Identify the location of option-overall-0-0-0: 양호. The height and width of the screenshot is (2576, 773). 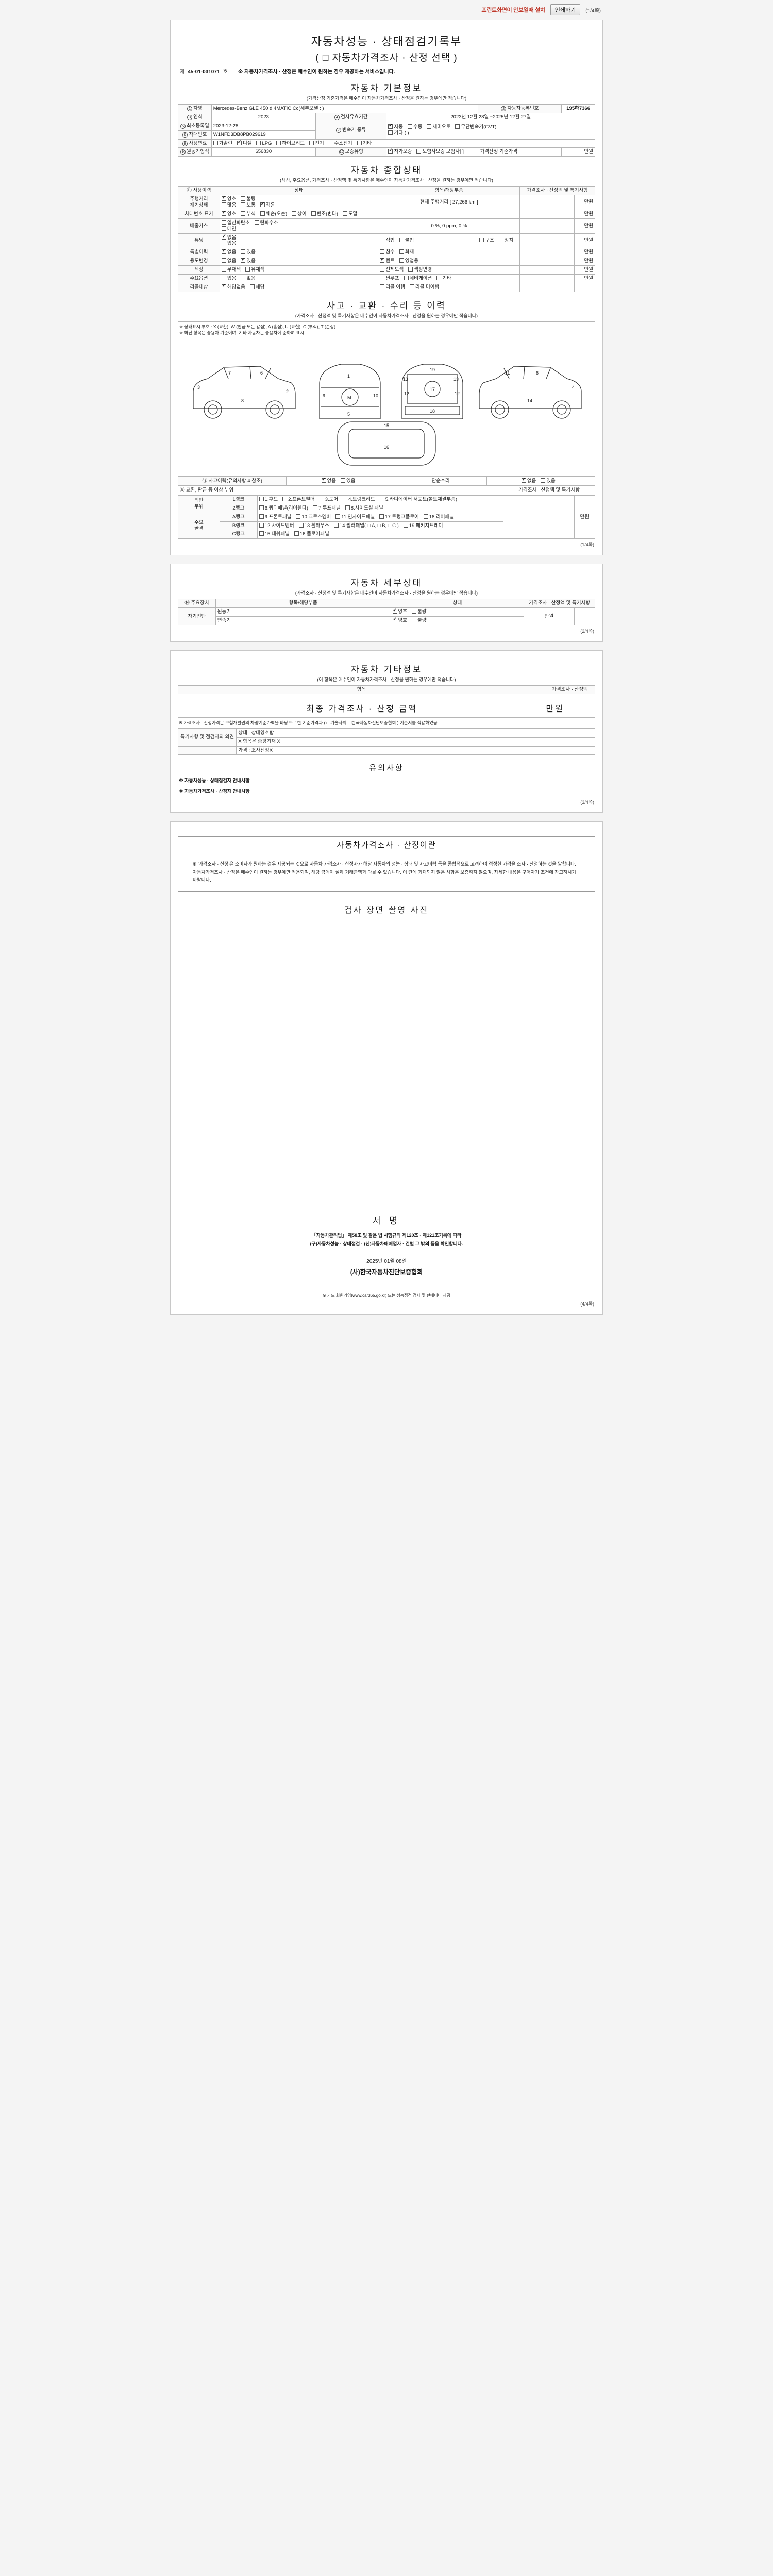
(228, 199).